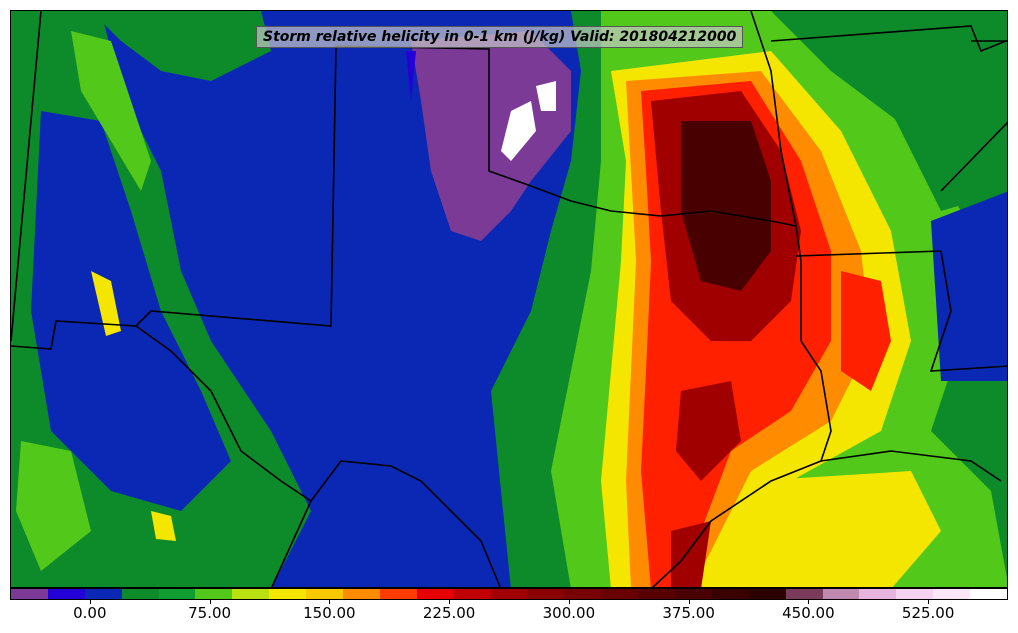 This screenshot has height=633, width=1018. What do you see at coordinates (808, 613) in the screenshot?
I see `colorbar-tick-label: 450.00` at bounding box center [808, 613].